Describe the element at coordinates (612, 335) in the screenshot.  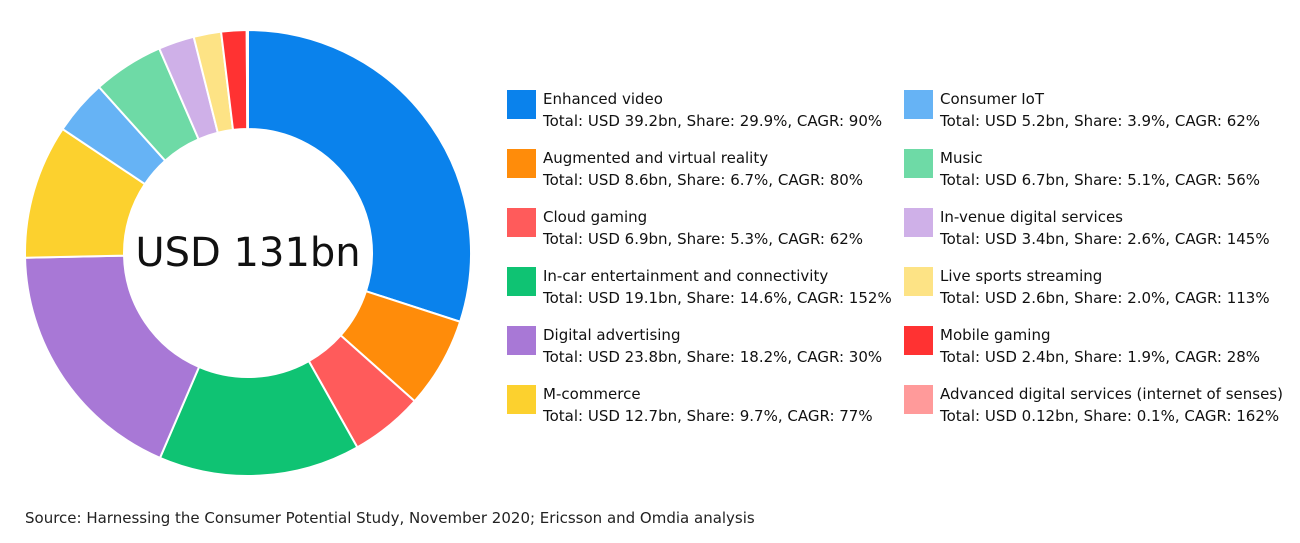
I see `legend-label-digital-advertising: Digital advertising` at that location.